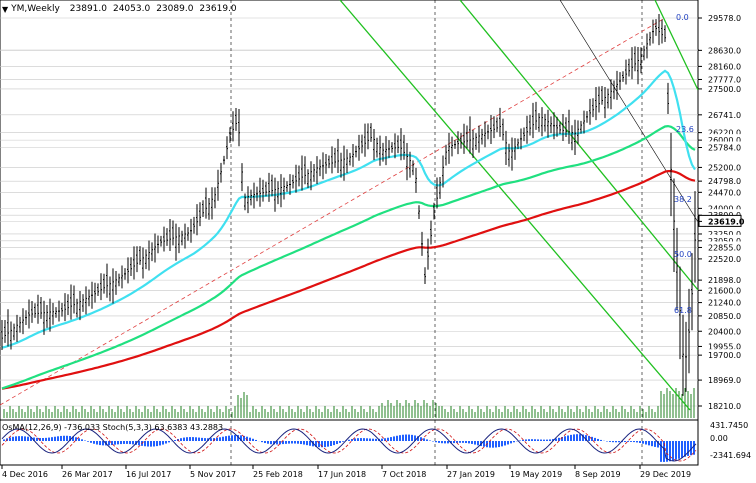 This screenshot has width=756, height=483. Describe the element at coordinates (87, 474) in the screenshot. I see `time-label: 26 Mar 2017` at that location.